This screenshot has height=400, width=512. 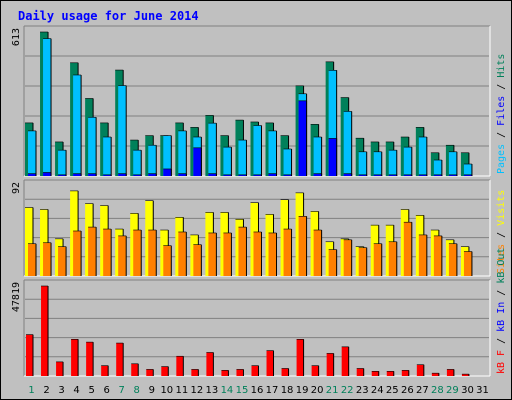 I want to click on x-tick-label: 9, so click(x=152, y=390).